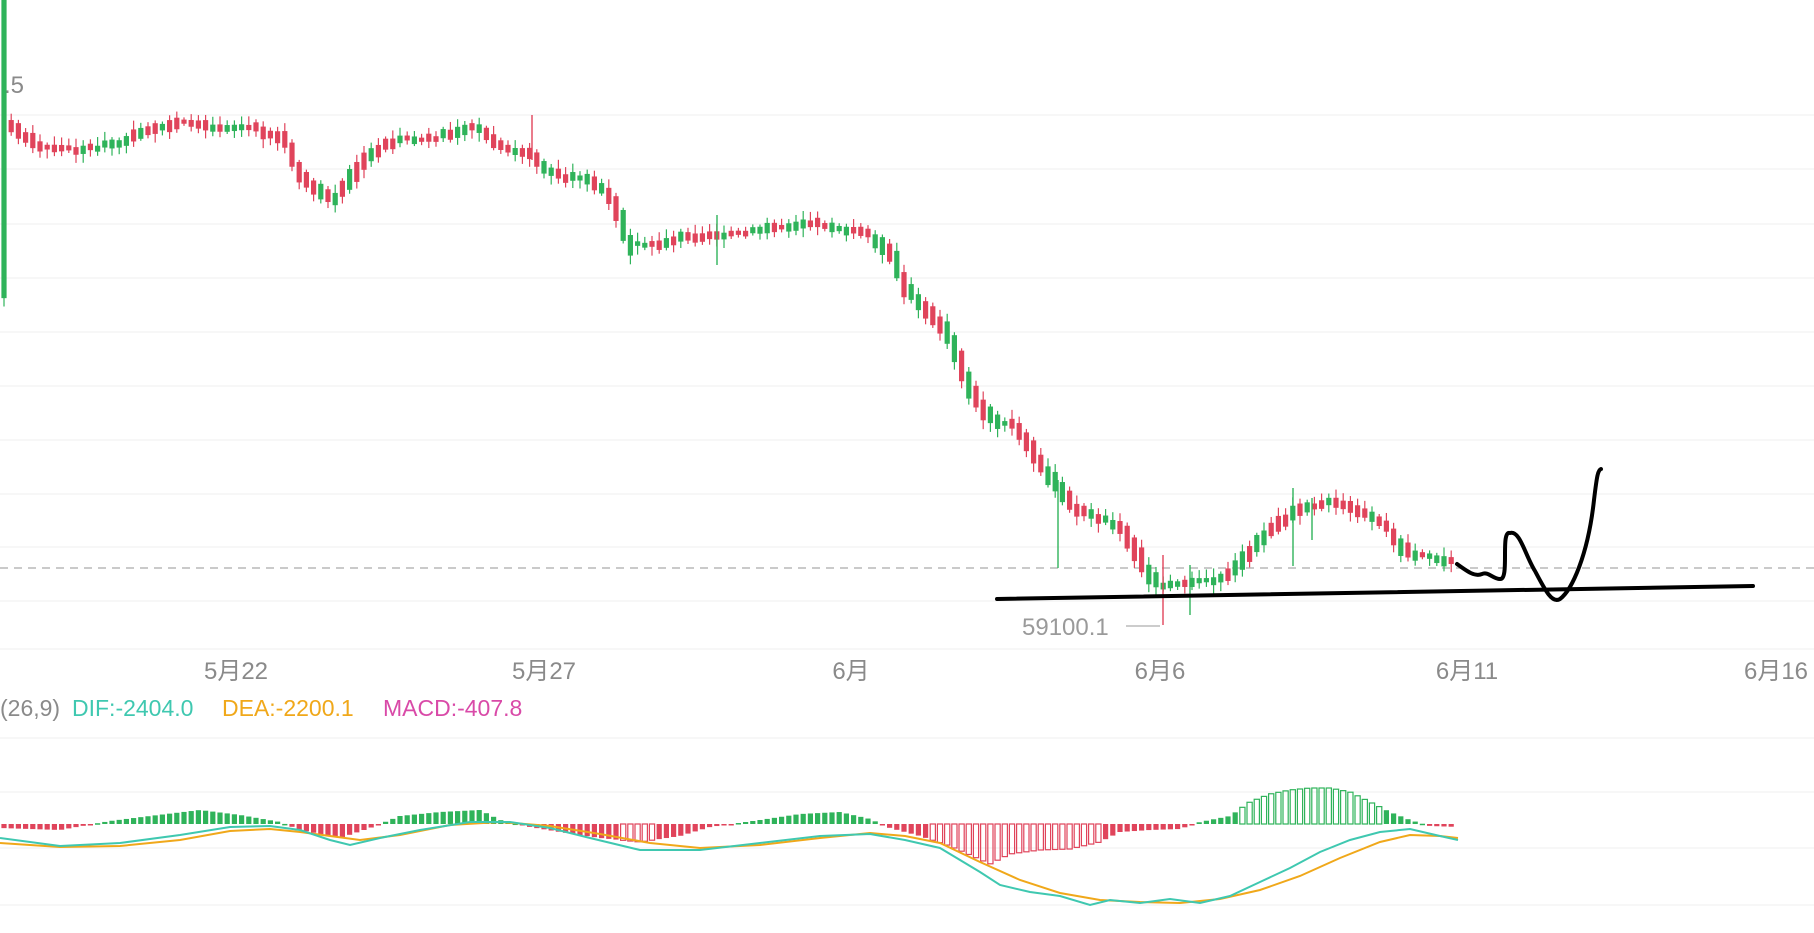 This screenshot has width=1814, height=933. I want to click on x-axis: 5月22 5月27 6月 6月6 6月11 6月16, so click(1006, 671).